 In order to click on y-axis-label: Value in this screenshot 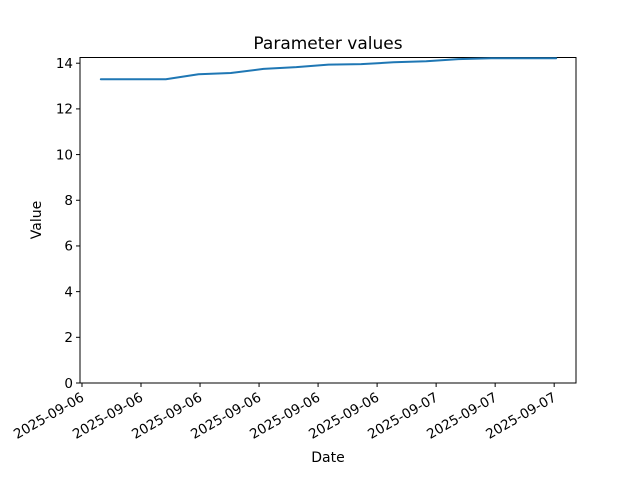, I will do `click(37, 220)`.